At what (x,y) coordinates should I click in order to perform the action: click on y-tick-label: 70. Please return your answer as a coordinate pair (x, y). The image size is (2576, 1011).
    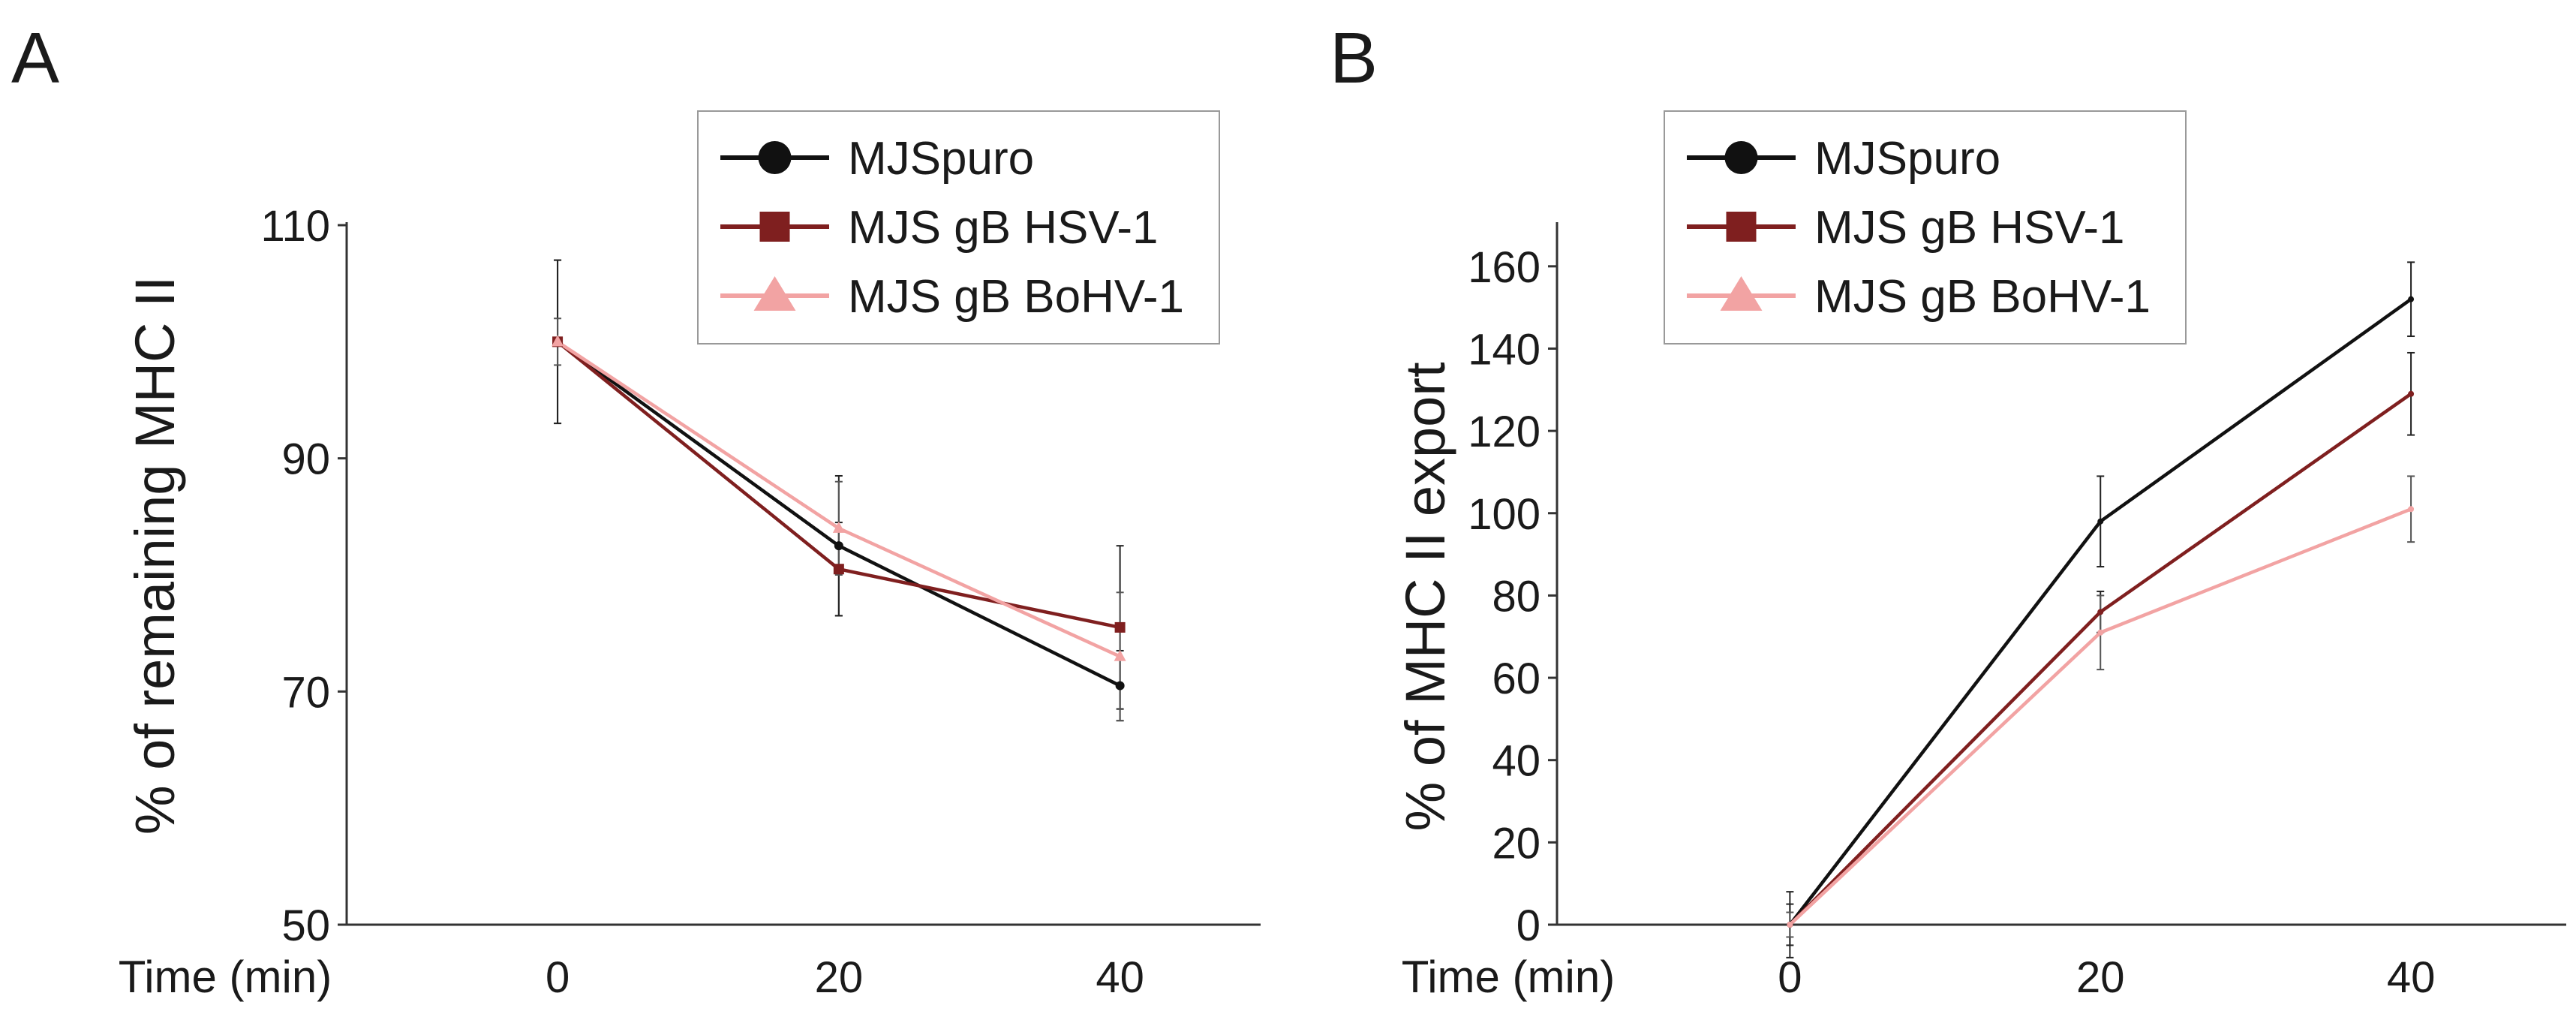
    Looking at the image, I should click on (305, 692).